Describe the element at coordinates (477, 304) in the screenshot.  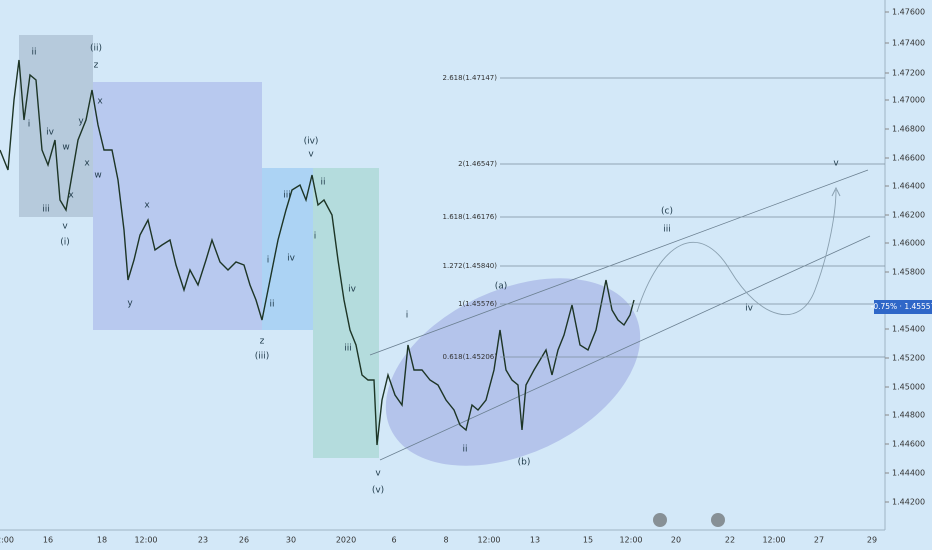
I see `fib-label: 1(1.45576)` at that location.